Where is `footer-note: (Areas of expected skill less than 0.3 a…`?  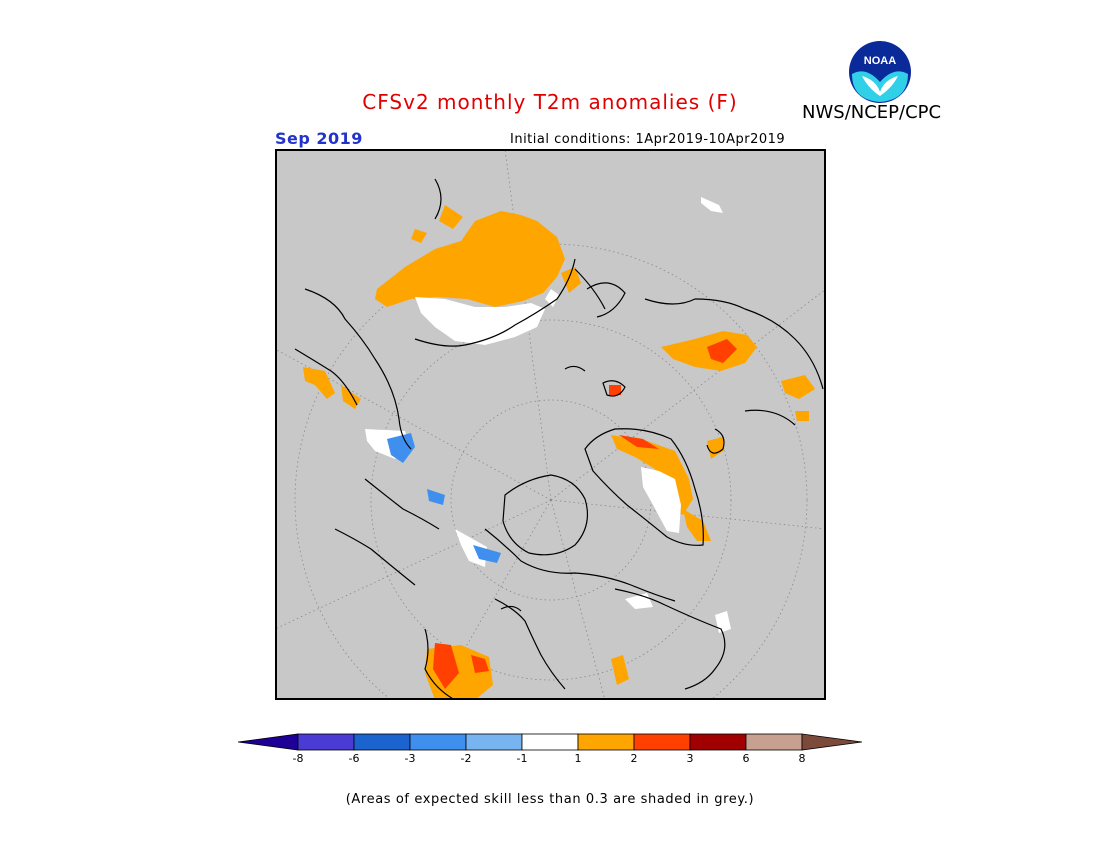
footer-note: (Areas of expected skill less than 0.3 a… is located at coordinates (550, 799).